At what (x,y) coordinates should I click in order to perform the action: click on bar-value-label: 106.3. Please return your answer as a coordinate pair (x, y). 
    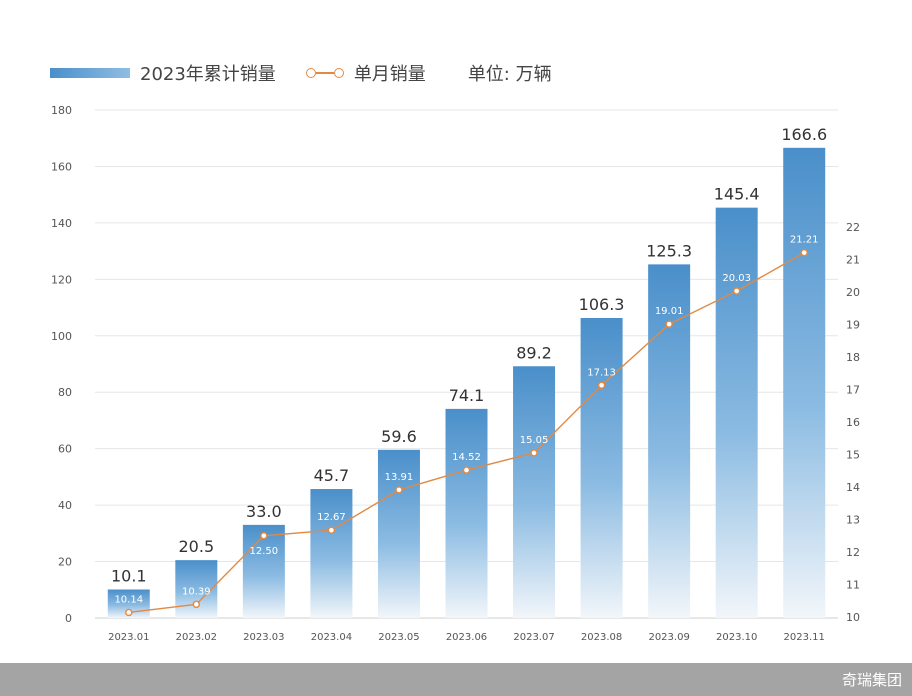
    Looking at the image, I should click on (602, 304).